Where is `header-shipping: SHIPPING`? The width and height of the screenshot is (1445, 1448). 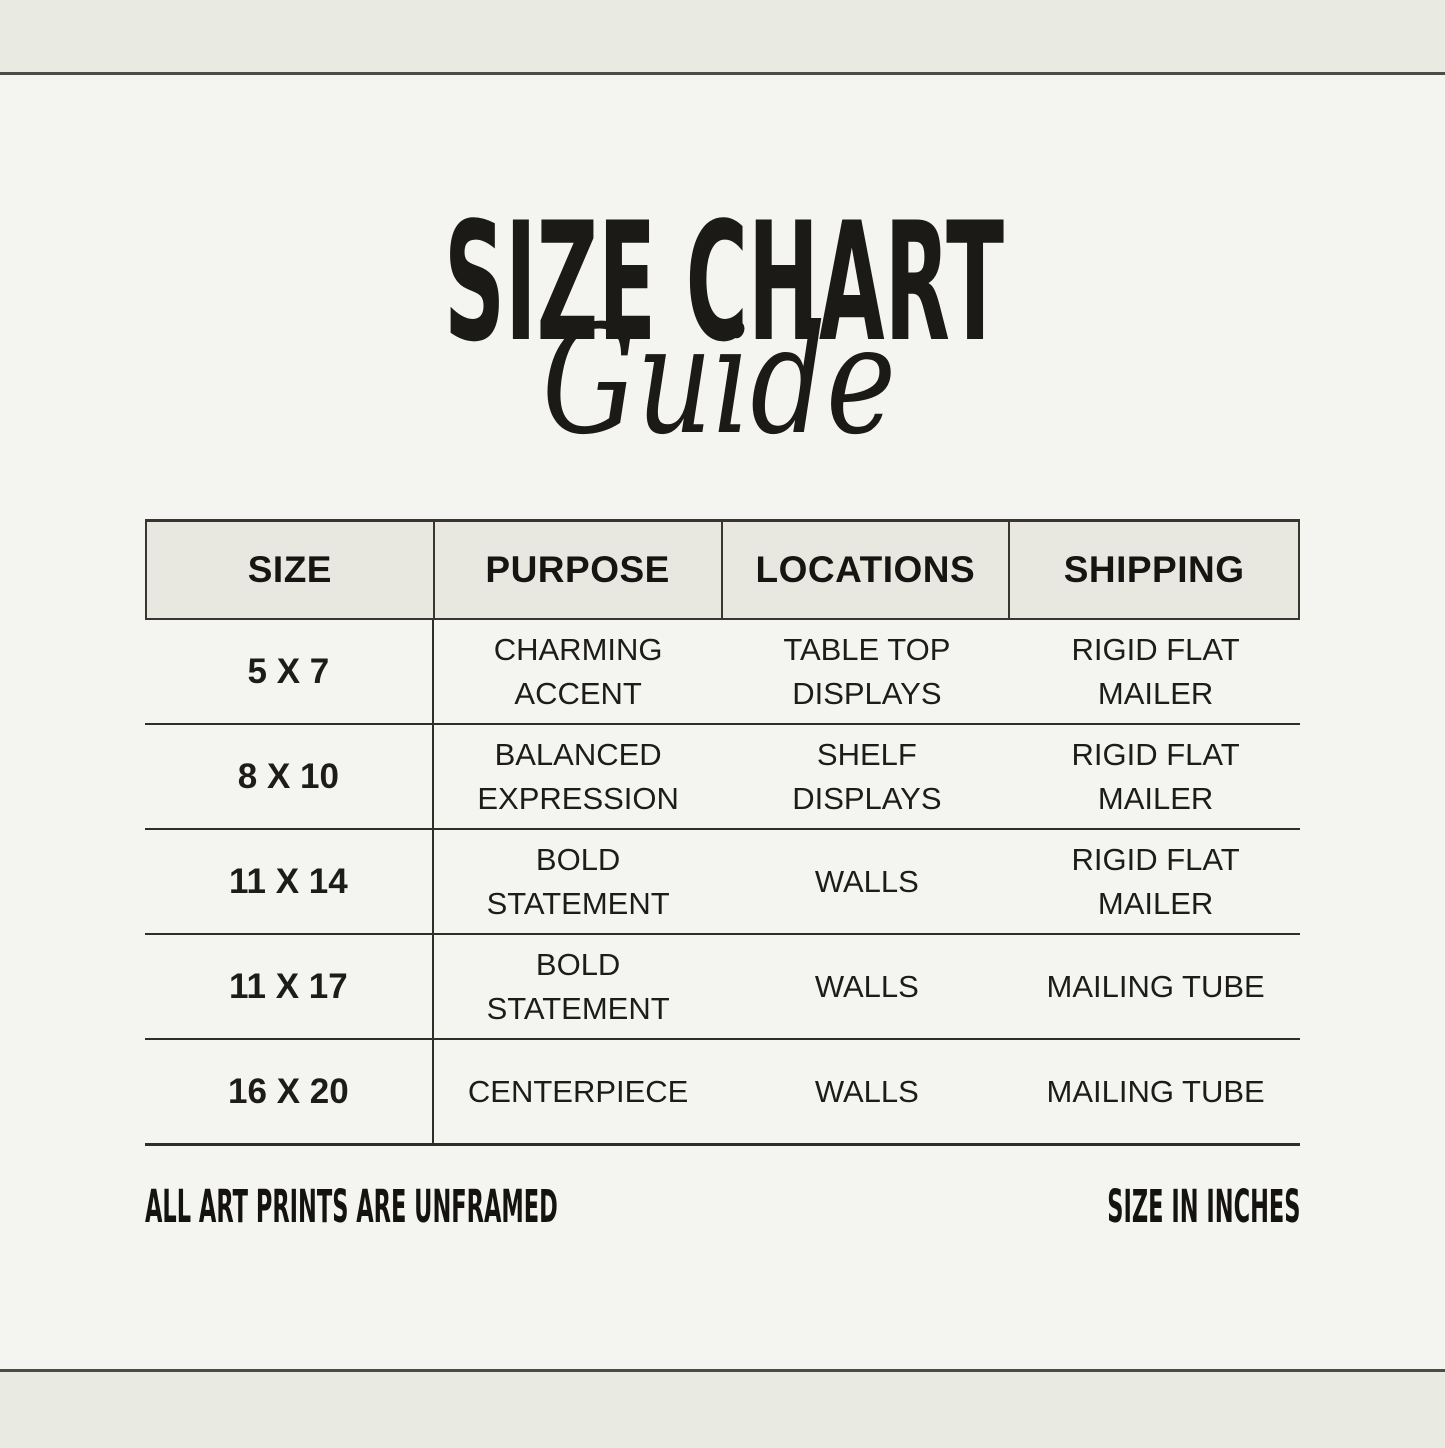 header-shipping: SHIPPING is located at coordinates (1154, 569).